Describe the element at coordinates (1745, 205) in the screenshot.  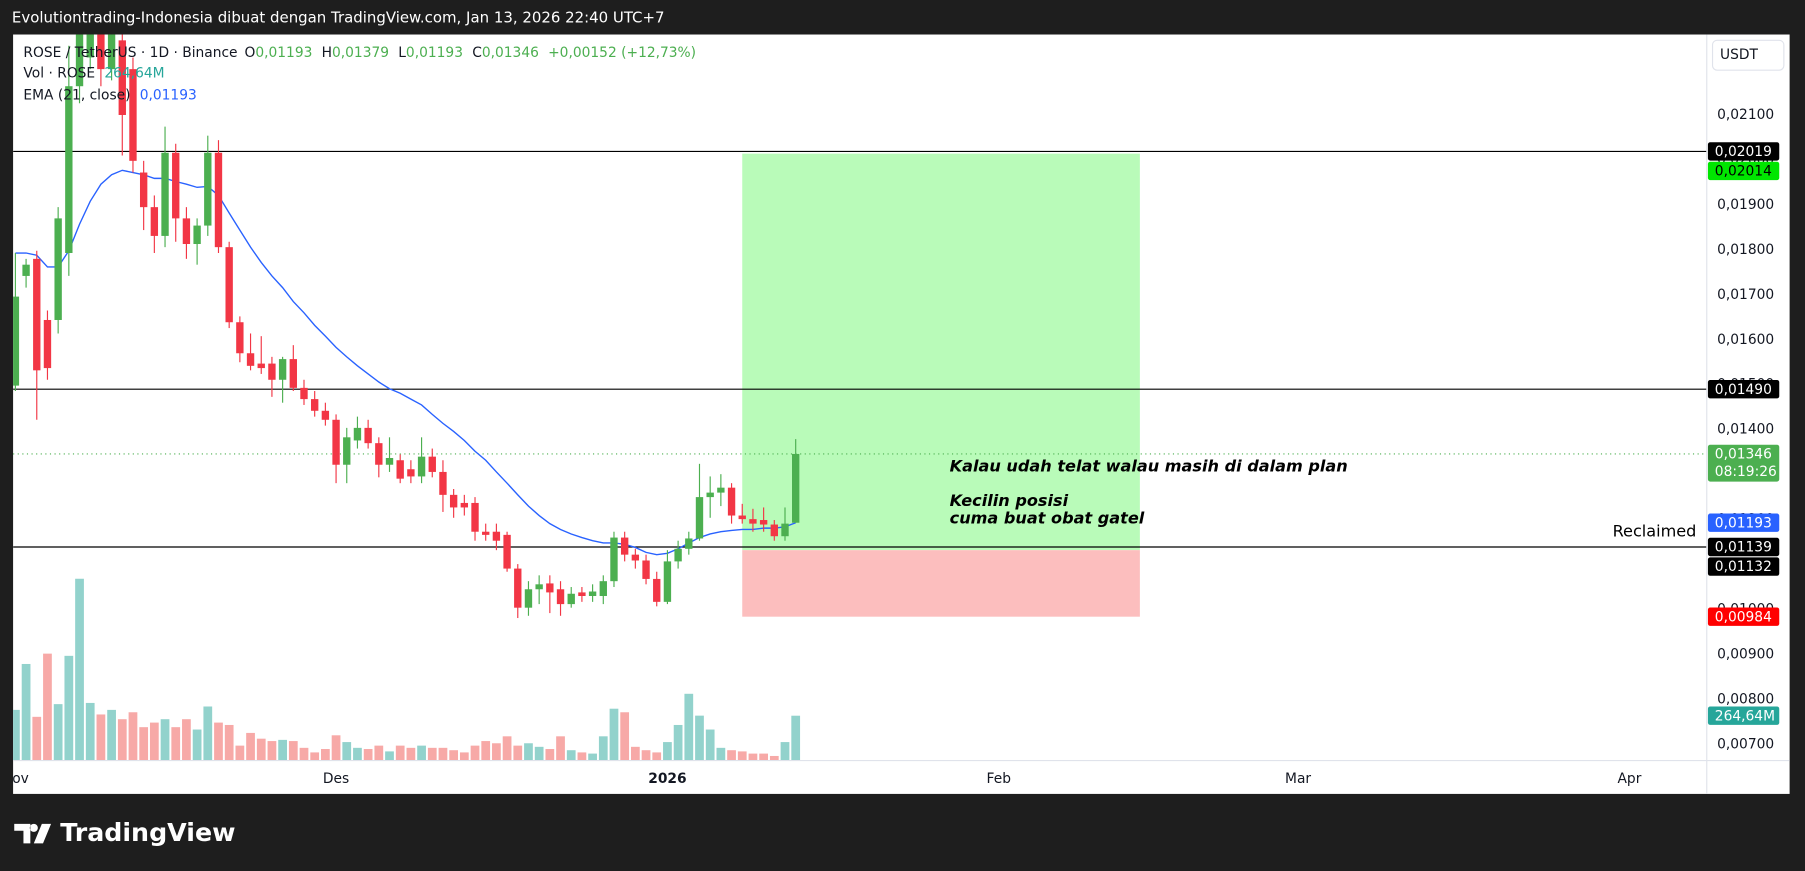
I see `y-tick-label: 0,01900` at that location.